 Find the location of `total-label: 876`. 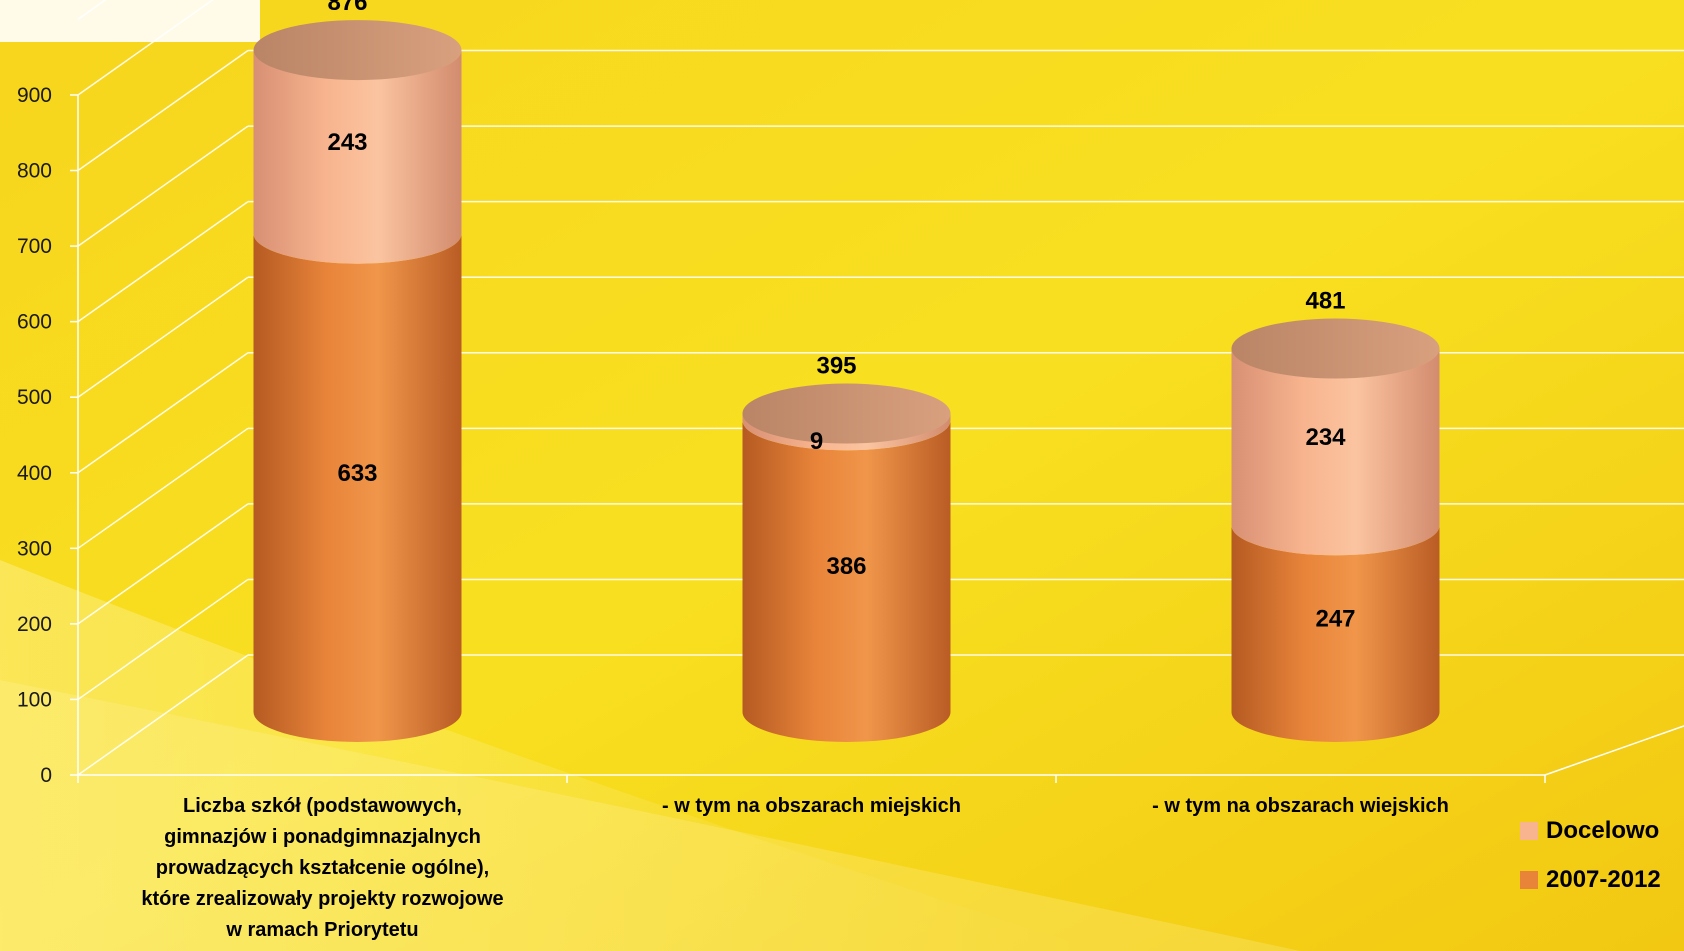

total-label: 876 is located at coordinates (347, 8).